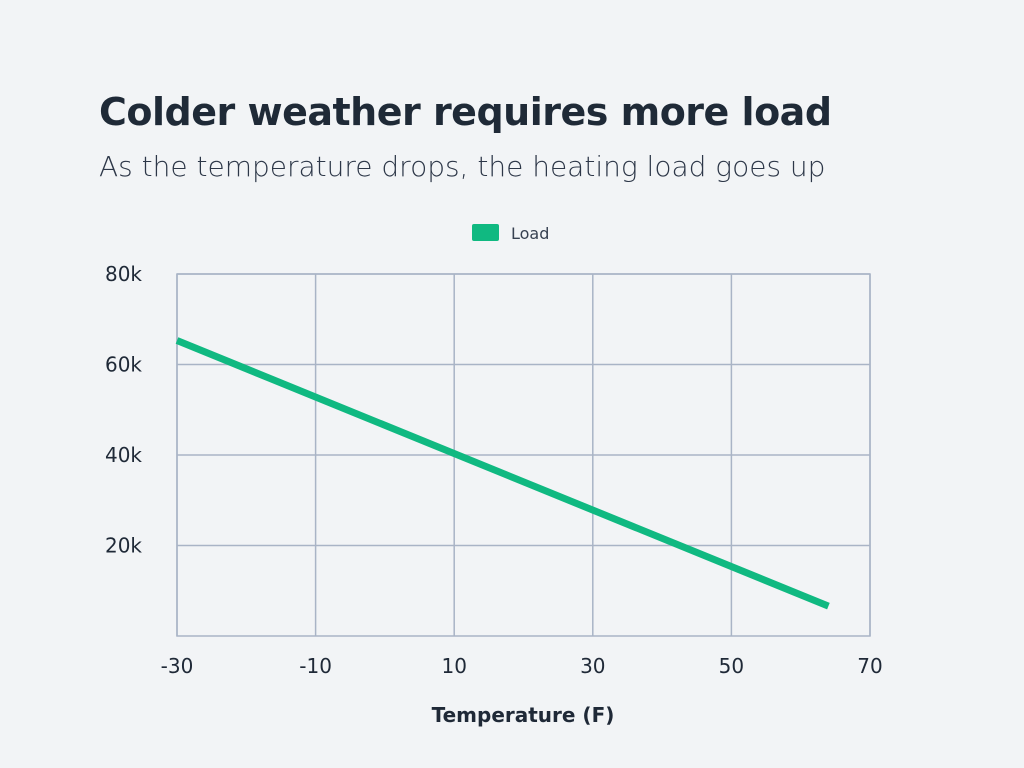 This screenshot has height=768, width=1024. Describe the element at coordinates (177, 666) in the screenshot. I see `x-tick-label: -30` at that location.